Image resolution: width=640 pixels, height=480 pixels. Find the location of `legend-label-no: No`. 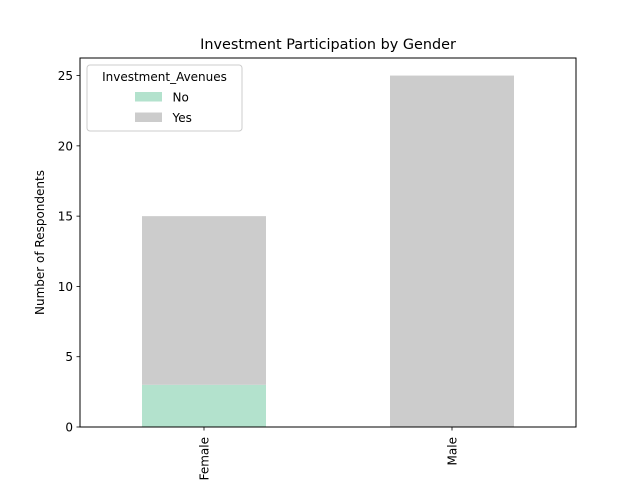

legend-label-no: No is located at coordinates (181, 98).